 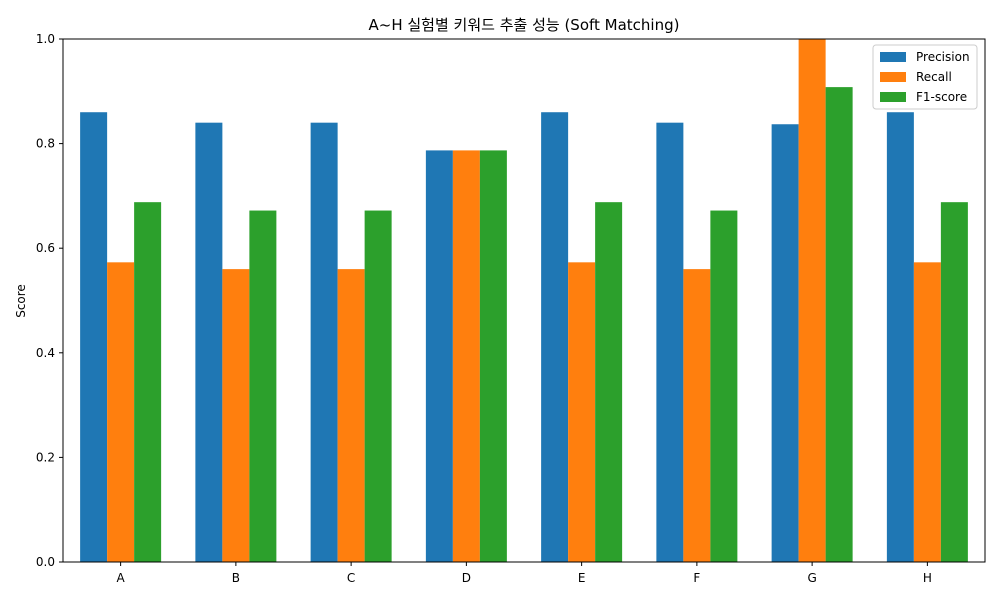 What do you see at coordinates (524, 25) in the screenshot?
I see `chart-title: A~H 실험별 키워드 추출 성능 (Soft Matching)` at bounding box center [524, 25].